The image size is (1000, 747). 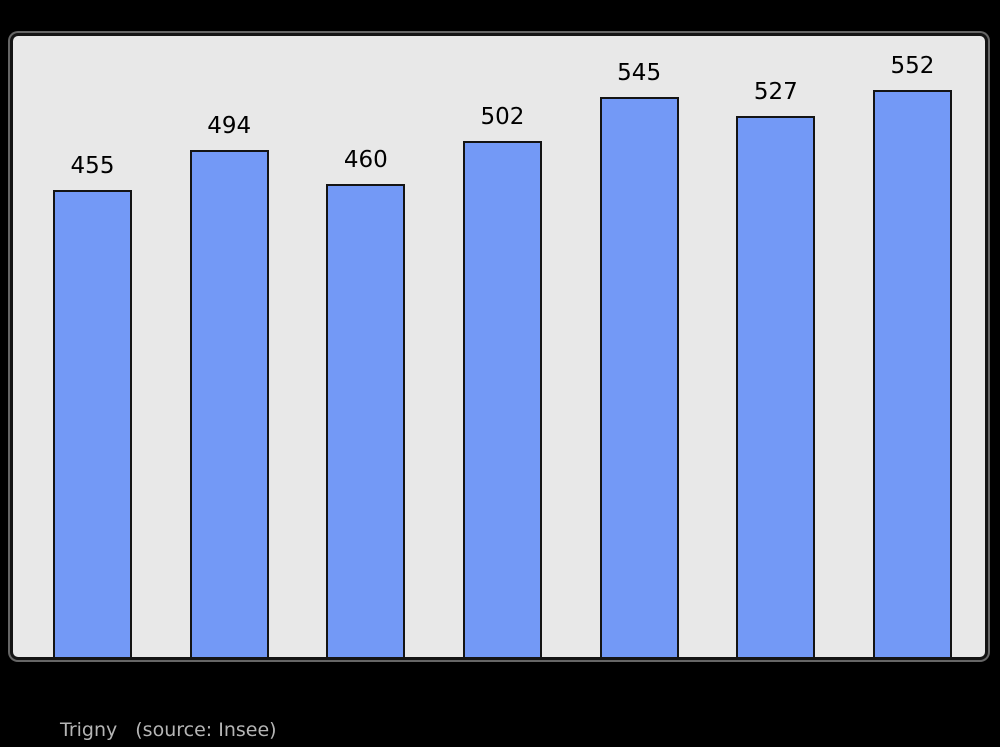 What do you see at coordinates (639, 73) in the screenshot?
I see `bar-value-label: 545` at bounding box center [639, 73].